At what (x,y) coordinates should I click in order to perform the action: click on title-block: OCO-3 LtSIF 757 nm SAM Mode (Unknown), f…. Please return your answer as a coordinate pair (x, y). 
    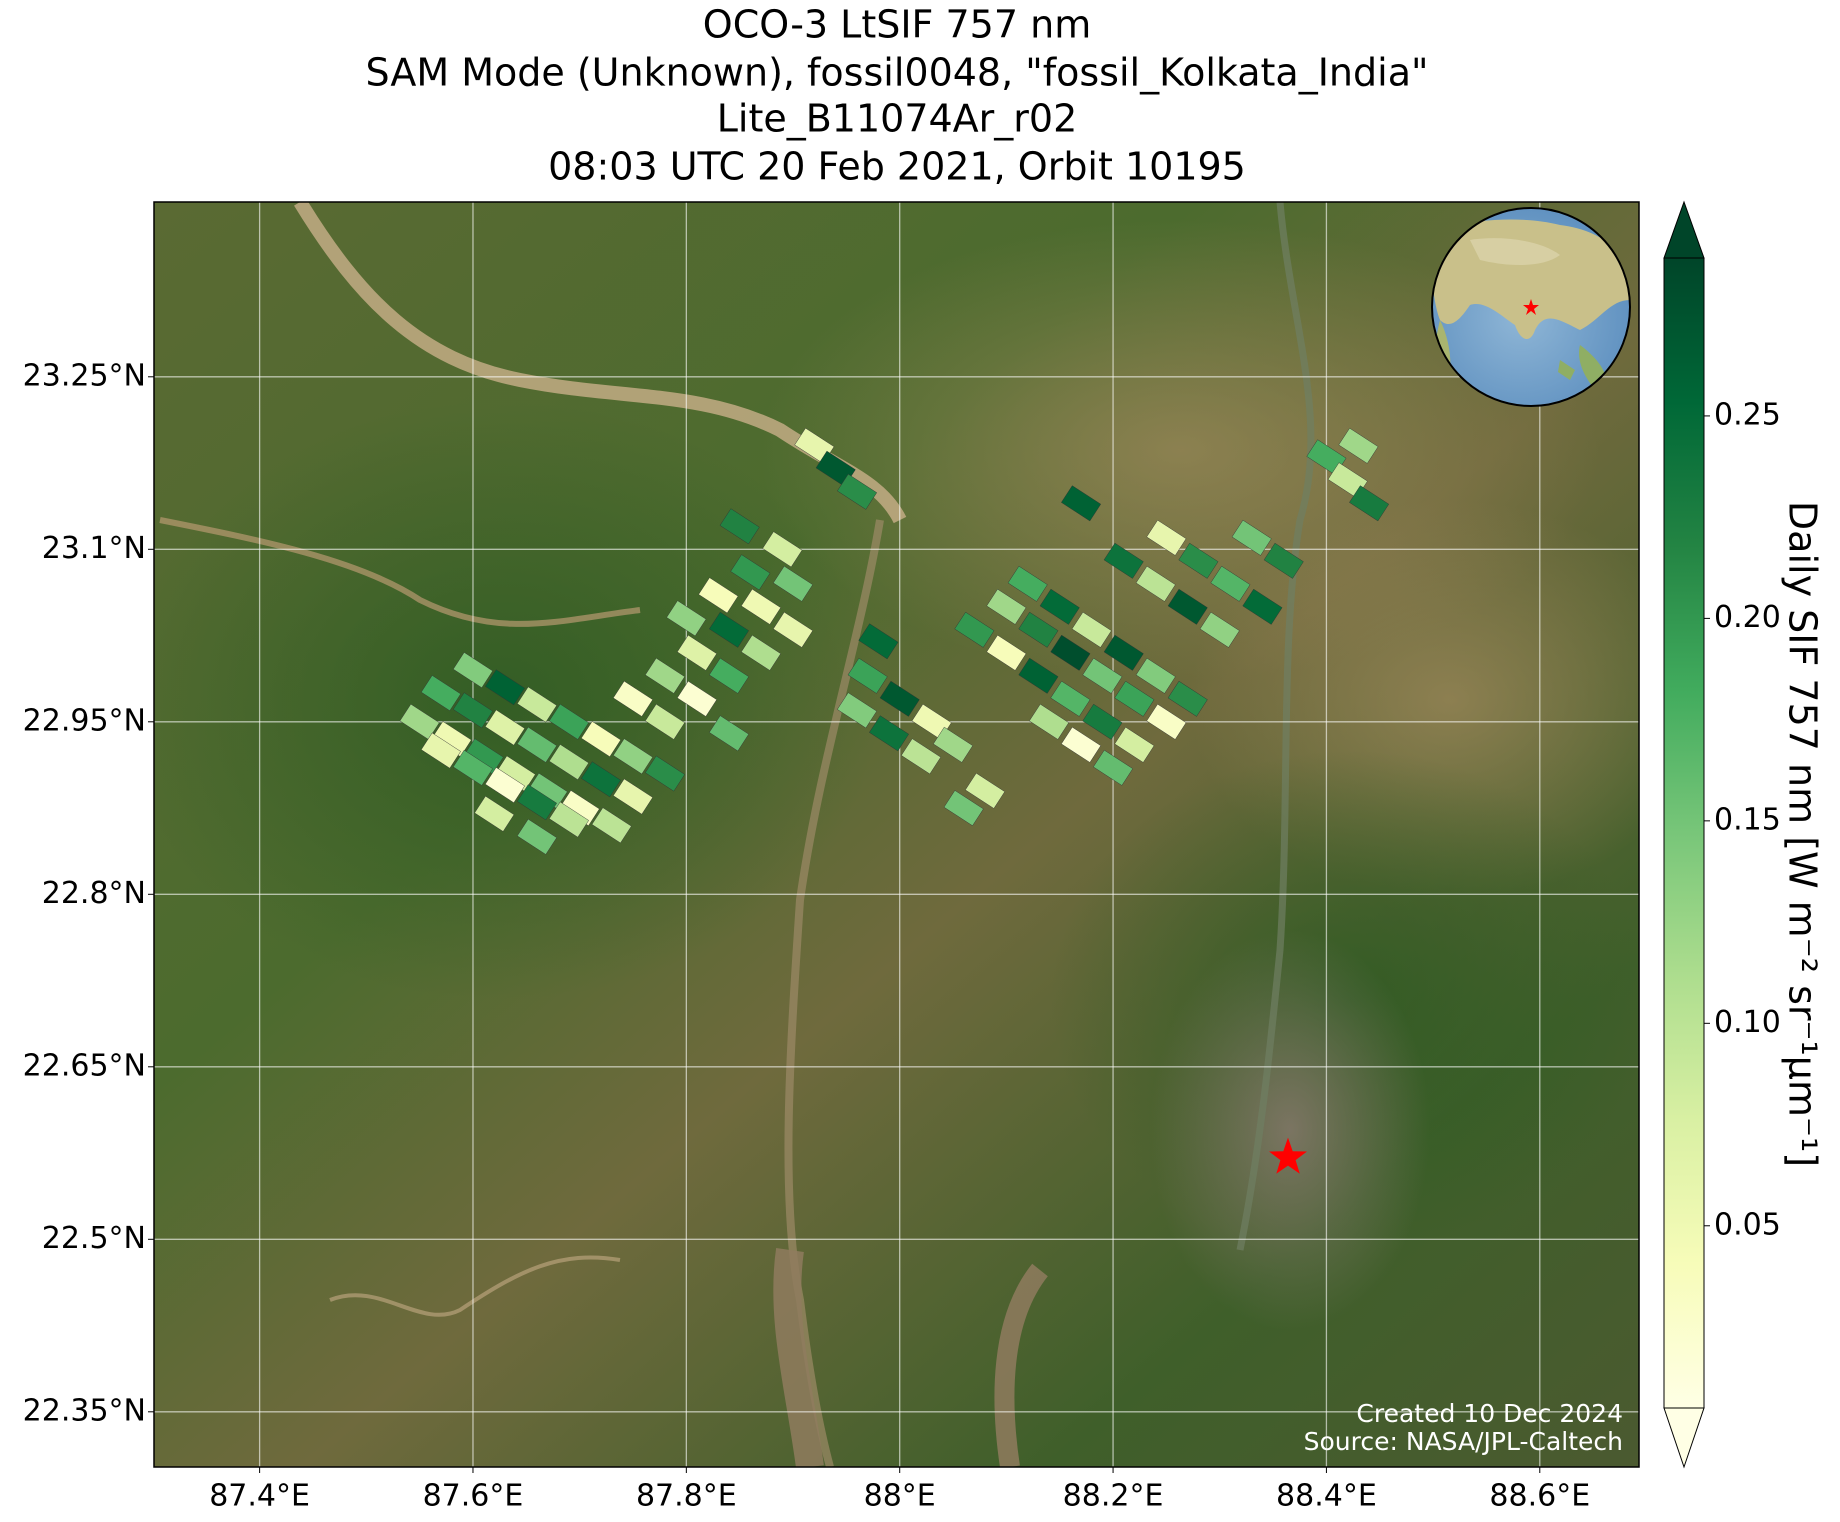
    Looking at the image, I should click on (897, 96).